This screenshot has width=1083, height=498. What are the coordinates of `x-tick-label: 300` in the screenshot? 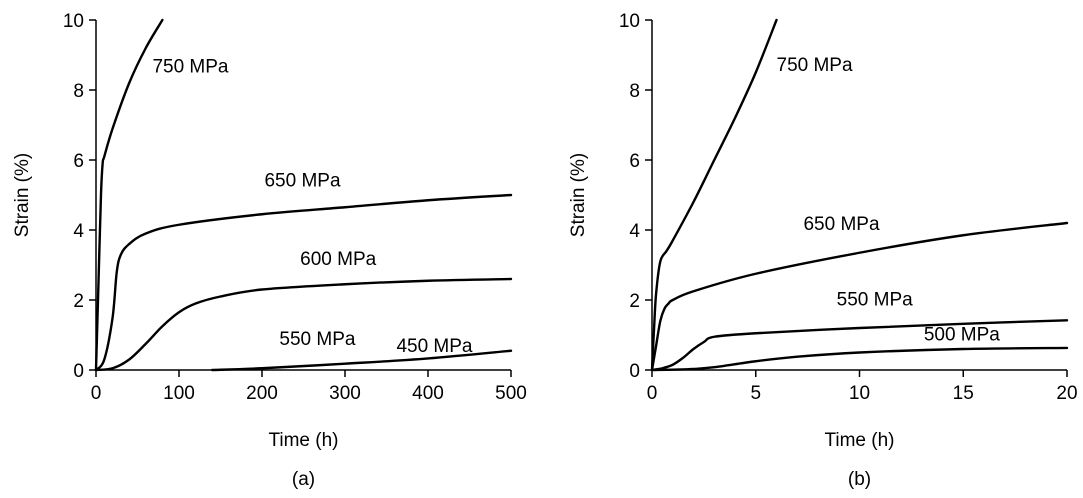 It's located at (345, 393).